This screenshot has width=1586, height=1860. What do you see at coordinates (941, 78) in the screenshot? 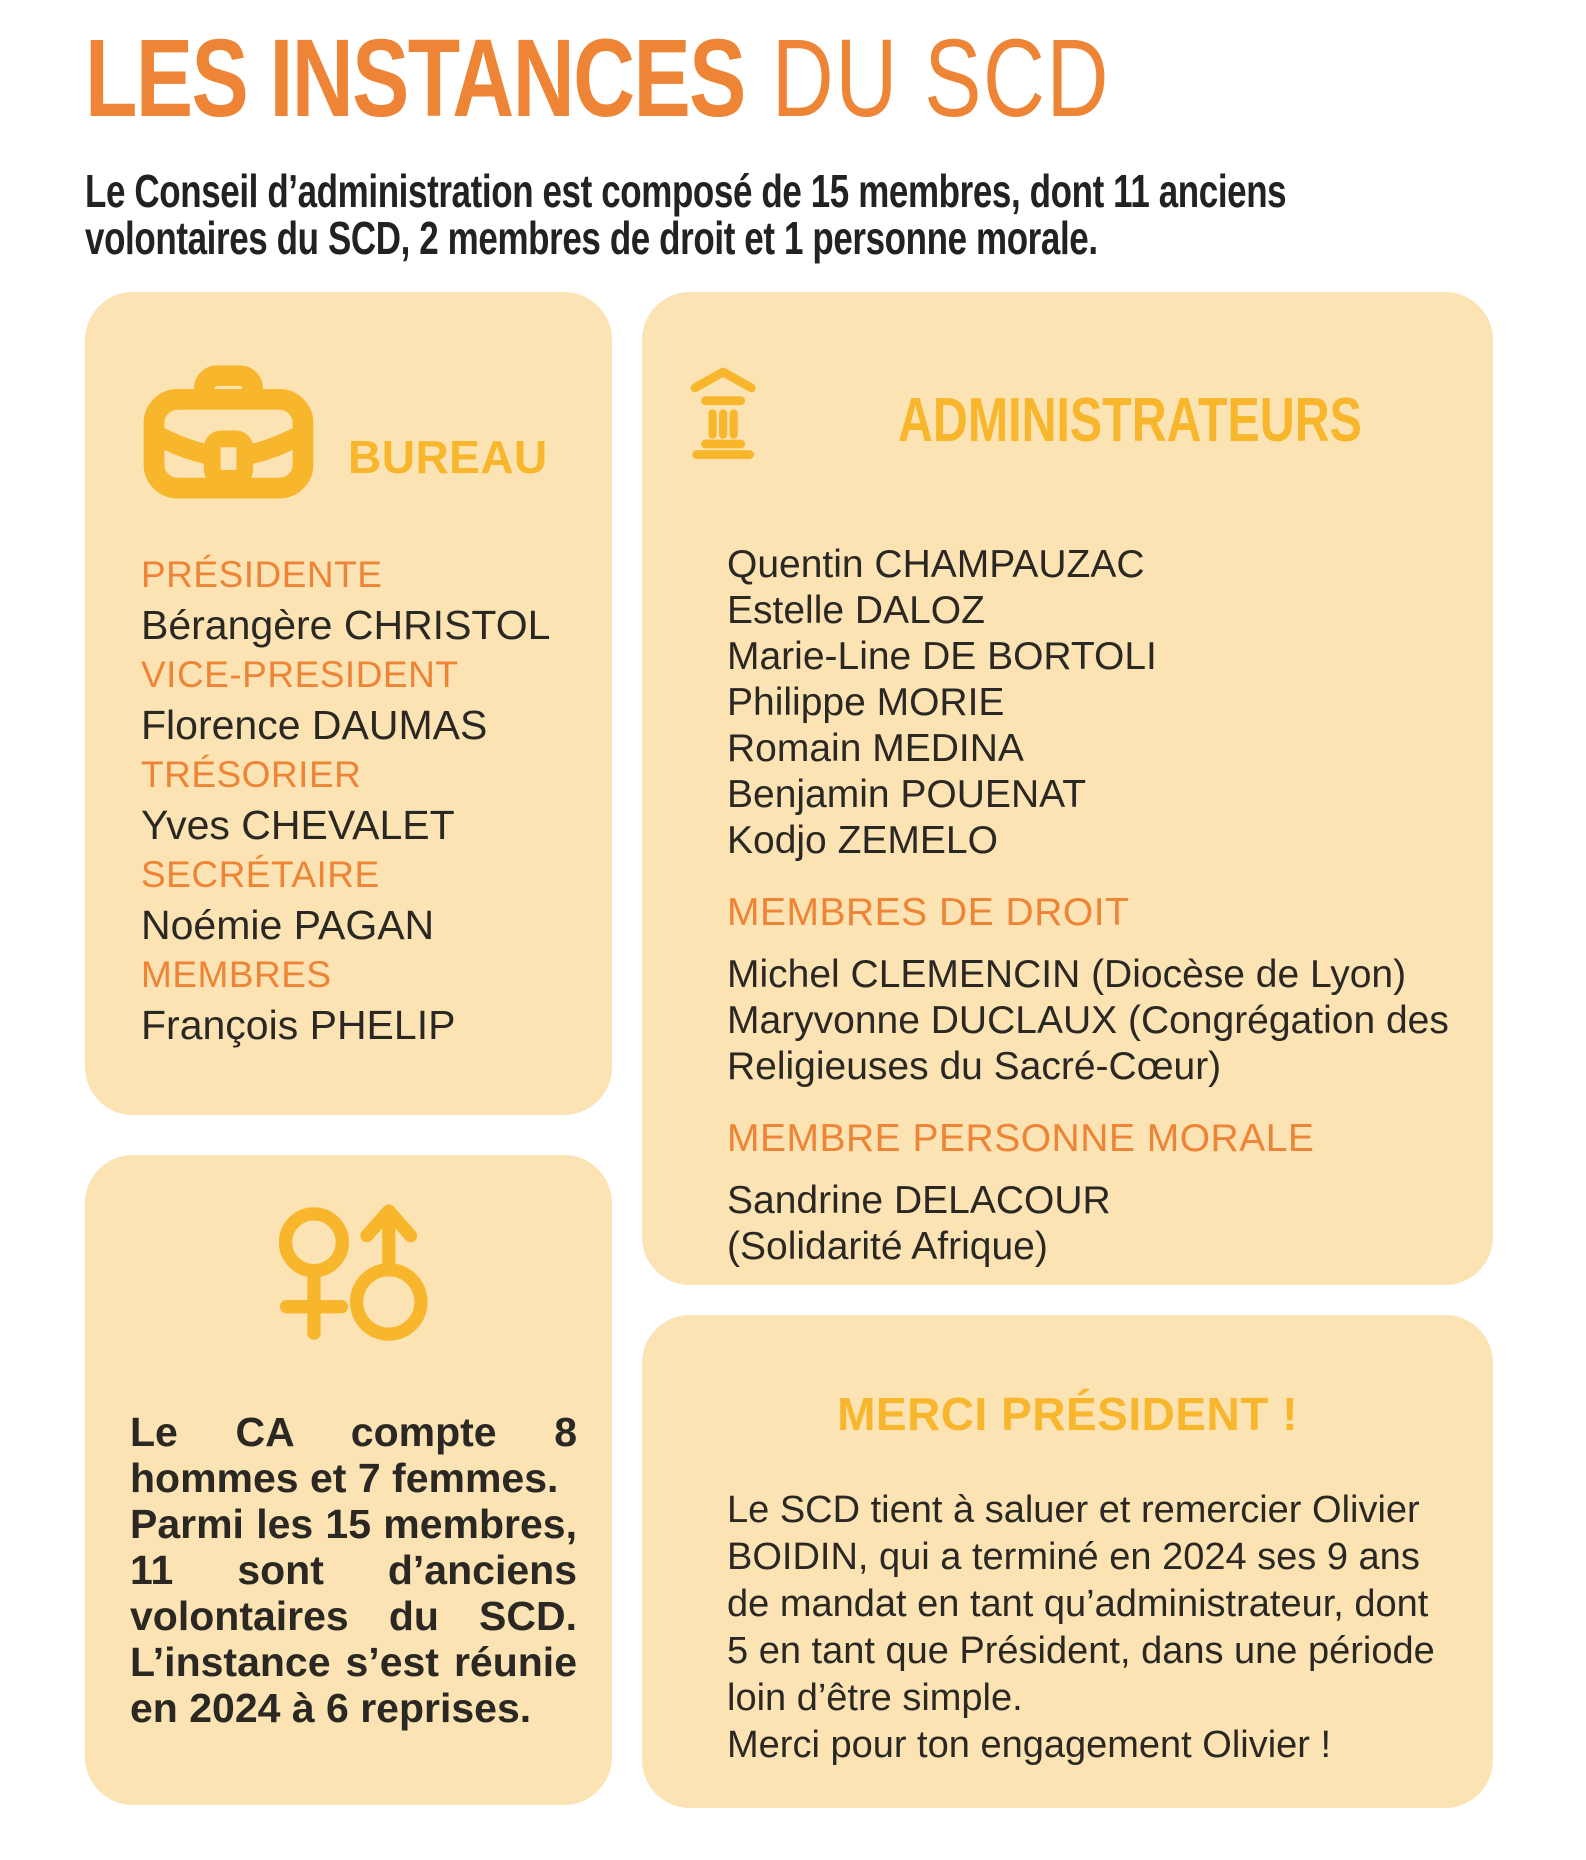
I see `title-secondary-text: DU SCD` at bounding box center [941, 78].